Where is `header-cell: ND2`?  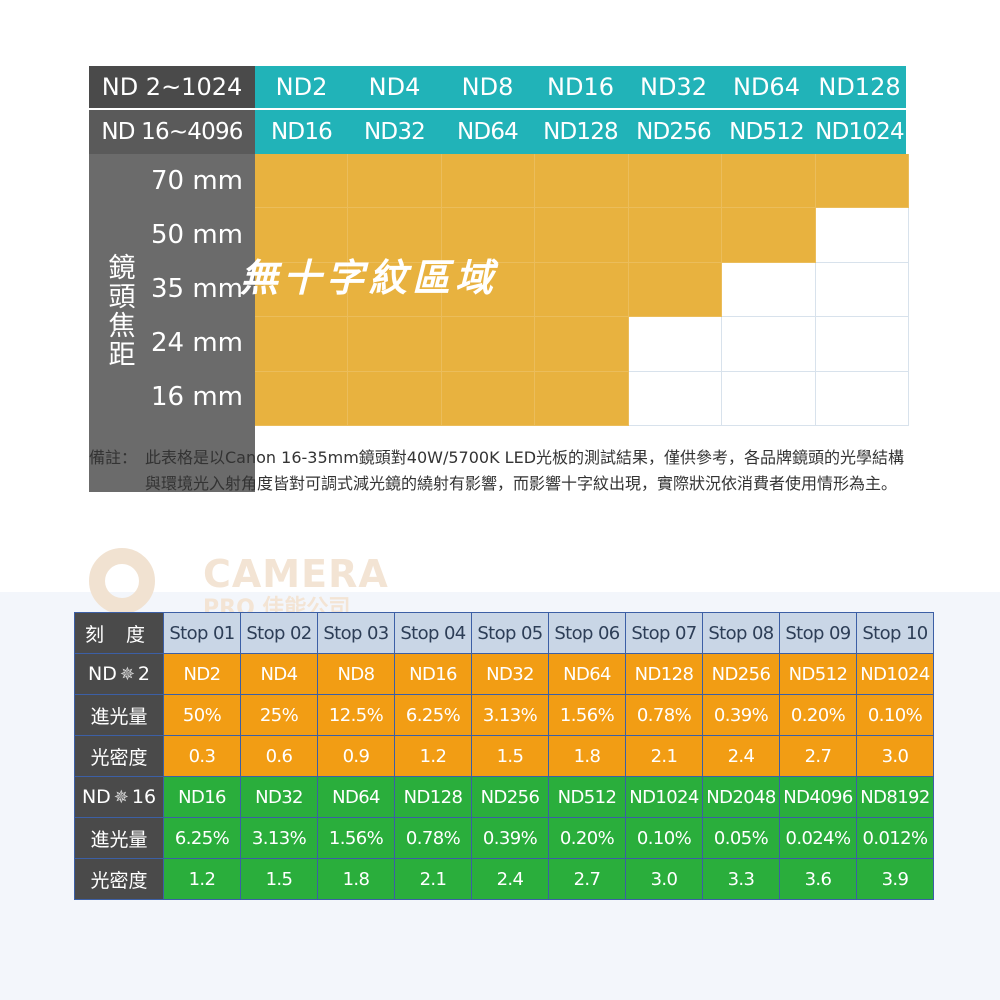 header-cell: ND2 is located at coordinates (301, 88).